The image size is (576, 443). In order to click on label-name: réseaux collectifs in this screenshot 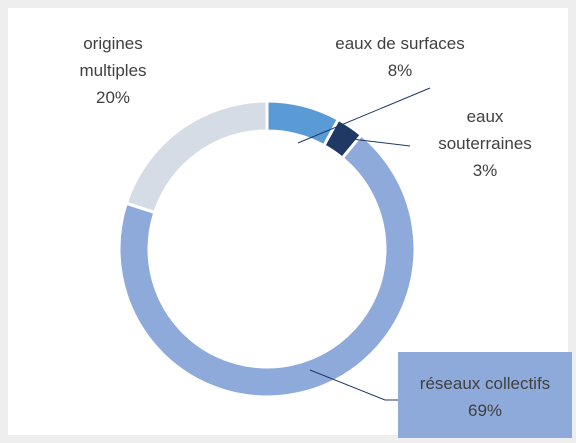, I will do `click(485, 383)`.